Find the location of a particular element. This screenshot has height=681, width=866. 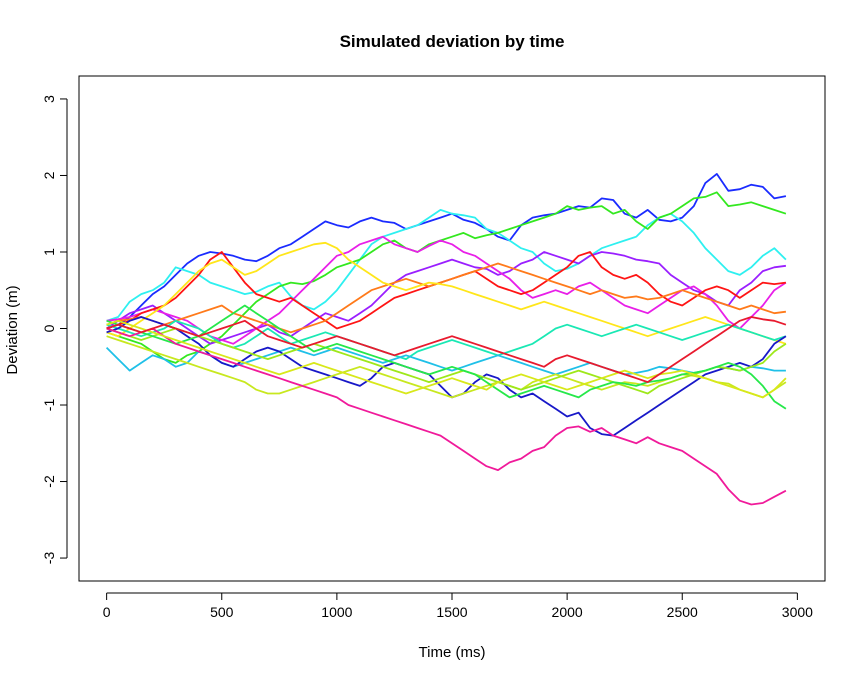

x-axis-label: Time (ms) is located at coordinates (452, 652).